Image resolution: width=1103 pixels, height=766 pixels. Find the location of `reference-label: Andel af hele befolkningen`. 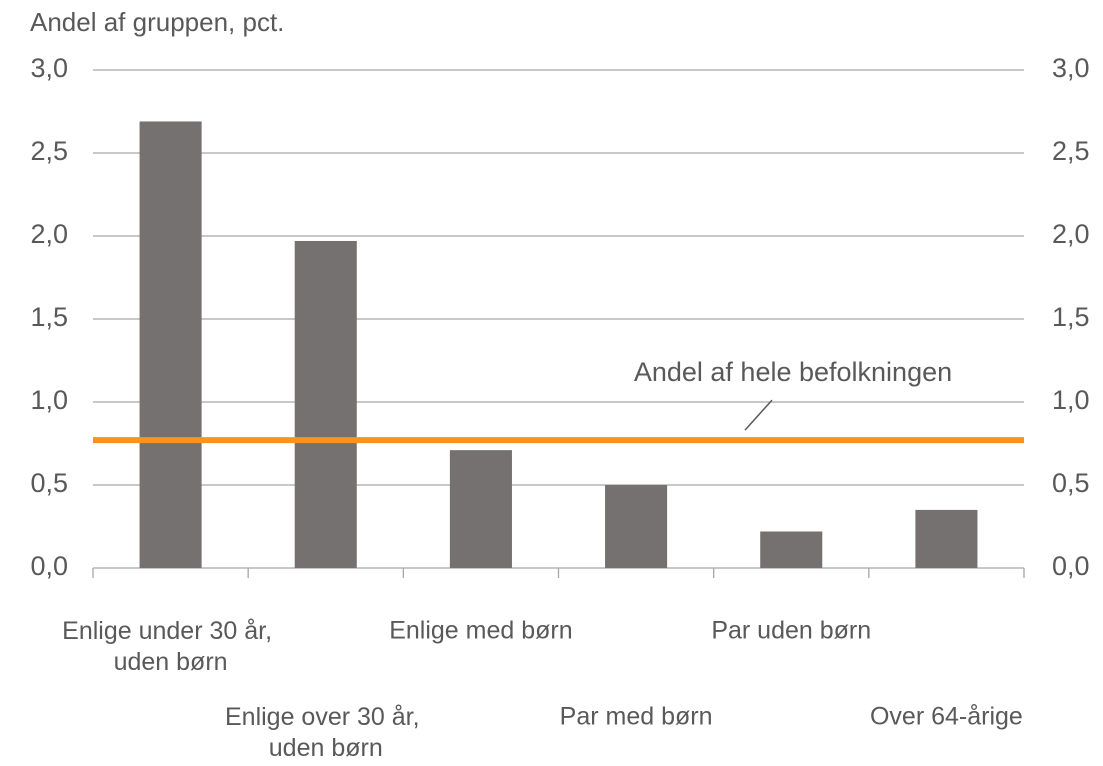

reference-label: Andel af hele befolkningen is located at coordinates (793, 372).